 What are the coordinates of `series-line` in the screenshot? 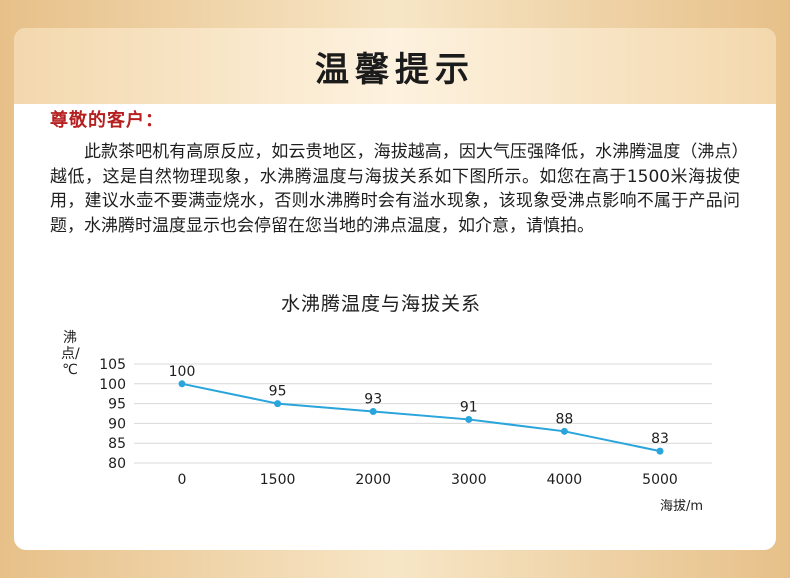 It's located at (421, 417).